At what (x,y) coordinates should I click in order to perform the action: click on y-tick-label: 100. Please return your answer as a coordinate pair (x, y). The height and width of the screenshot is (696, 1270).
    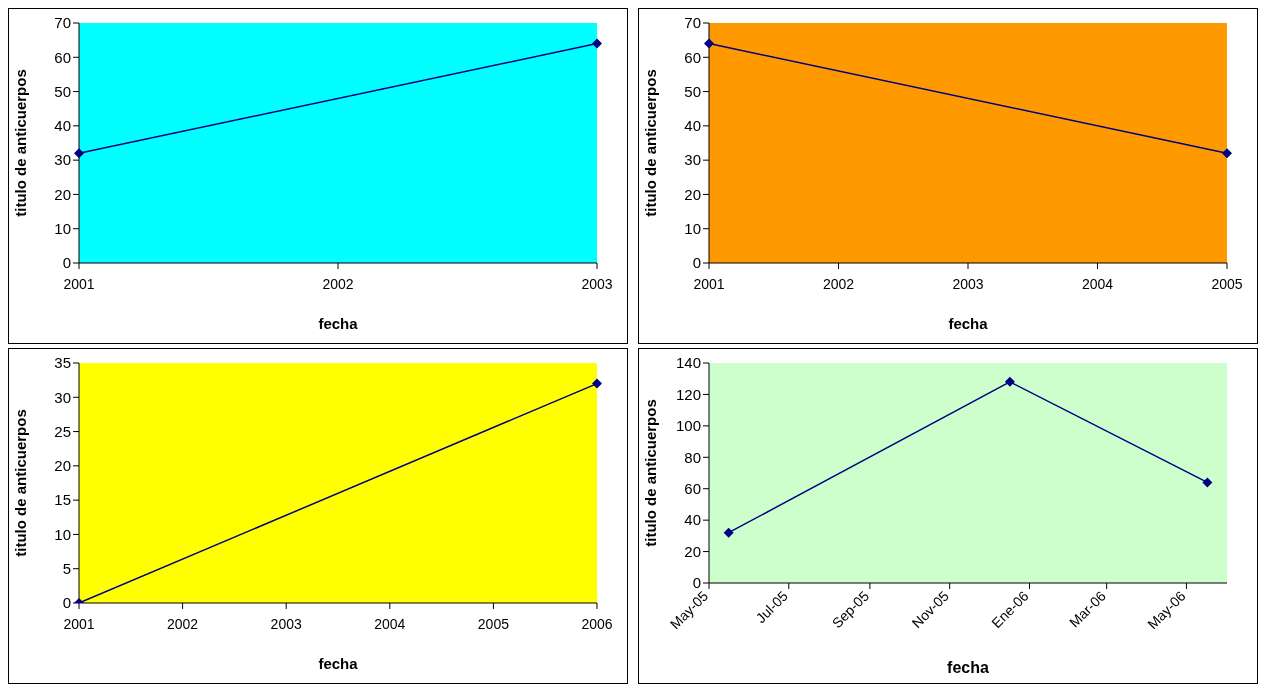
    Looking at the image, I should click on (688, 426).